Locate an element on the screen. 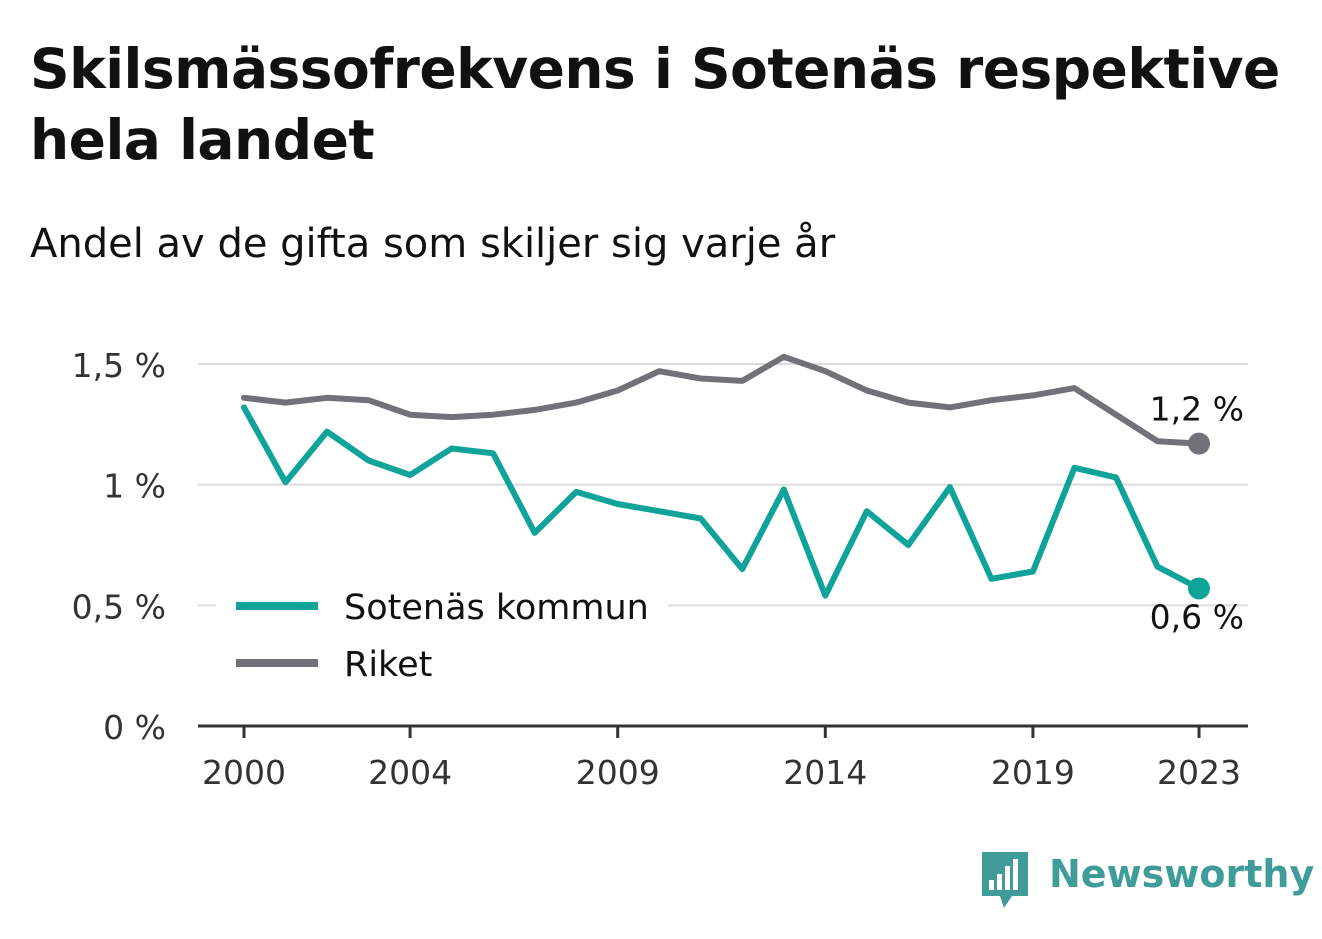 The height and width of the screenshot is (939, 1322). legend-background is located at coordinates (442, 634).